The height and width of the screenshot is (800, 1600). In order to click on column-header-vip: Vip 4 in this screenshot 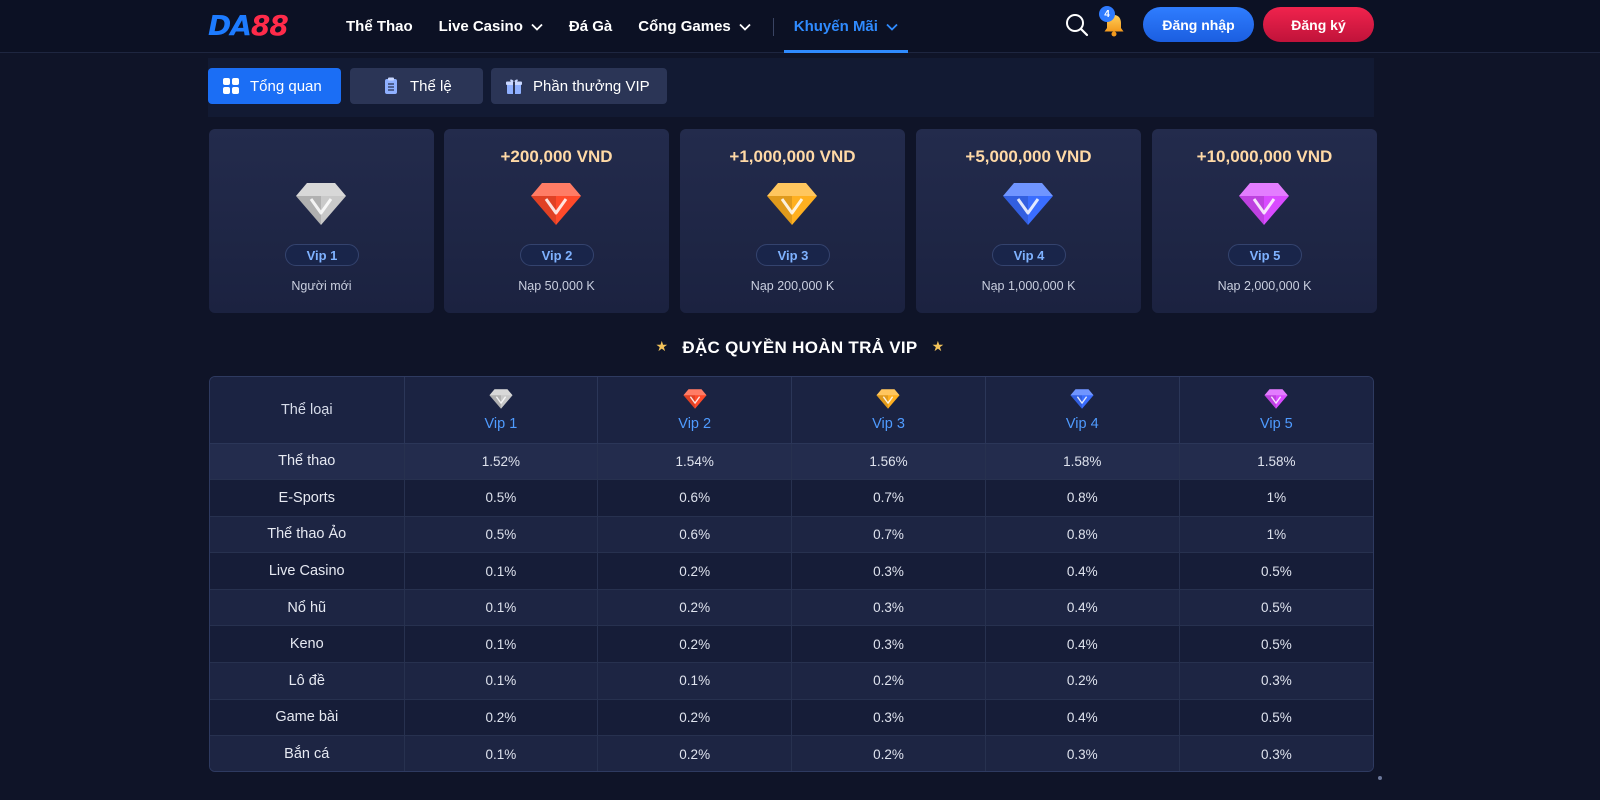, I will do `click(1082, 410)`.